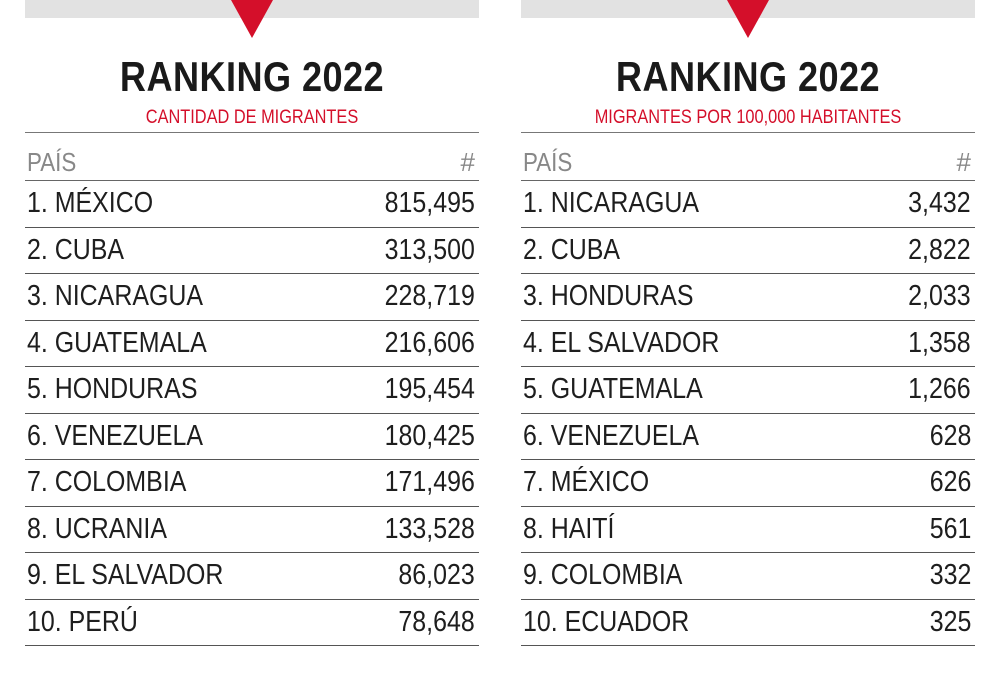 The width and height of the screenshot is (1000, 683). Describe the element at coordinates (117, 342) in the screenshot. I see `country-name: 4. GUATEMALA` at that location.